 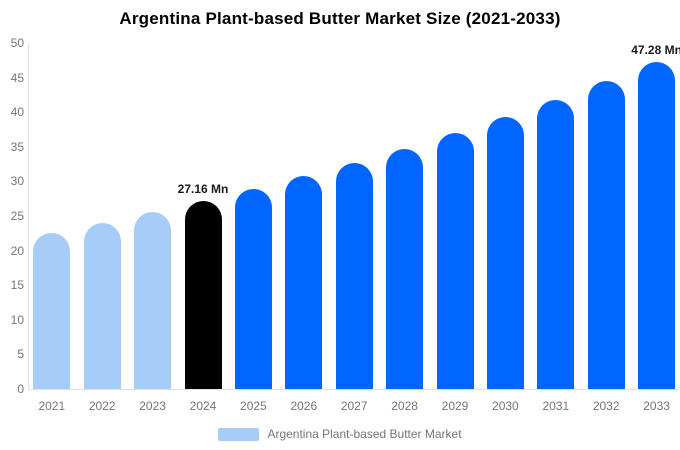 What do you see at coordinates (203, 406) in the screenshot?
I see `x-axis-label-2024: 2024` at bounding box center [203, 406].